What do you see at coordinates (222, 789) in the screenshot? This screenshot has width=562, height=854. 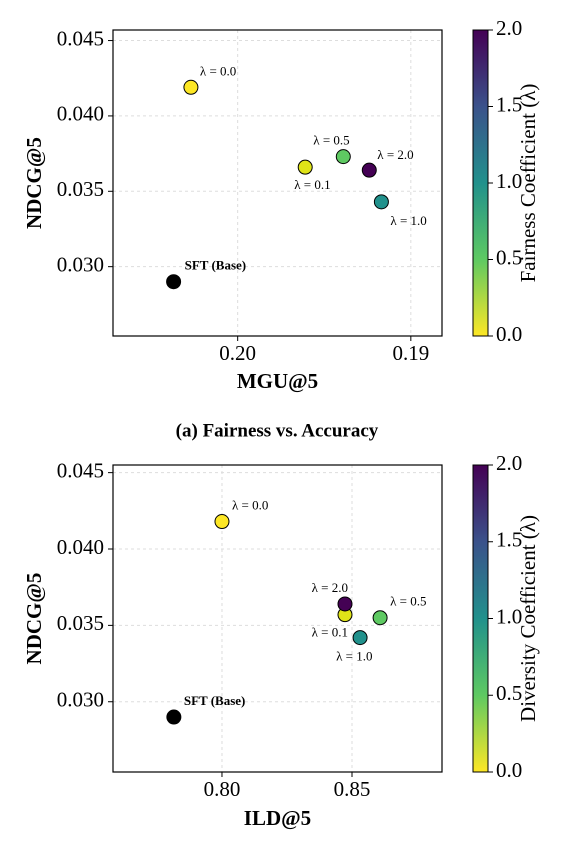 I see `x-tick-label: 0.80` at bounding box center [222, 789].